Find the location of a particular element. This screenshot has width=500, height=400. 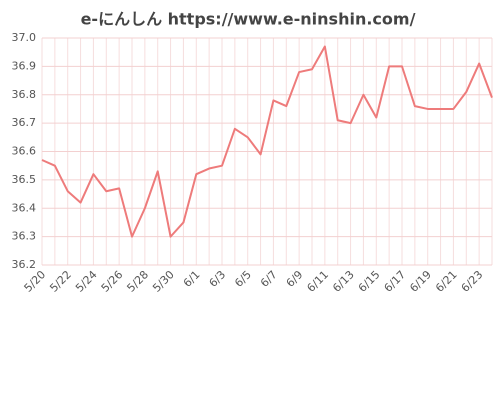

x-tick-label: 6/1 is located at coordinates (192, 279).